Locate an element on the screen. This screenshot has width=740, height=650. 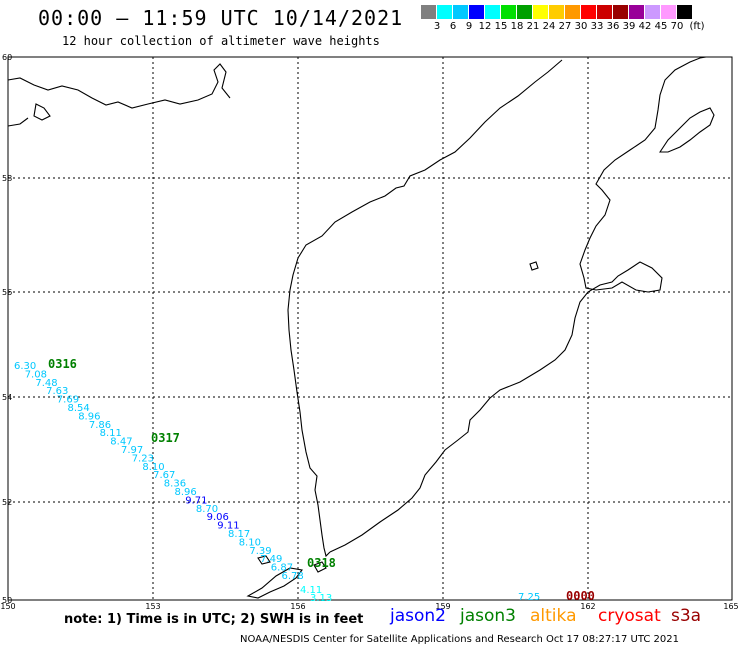
track-value: 7.25 is located at coordinates (529, 597).